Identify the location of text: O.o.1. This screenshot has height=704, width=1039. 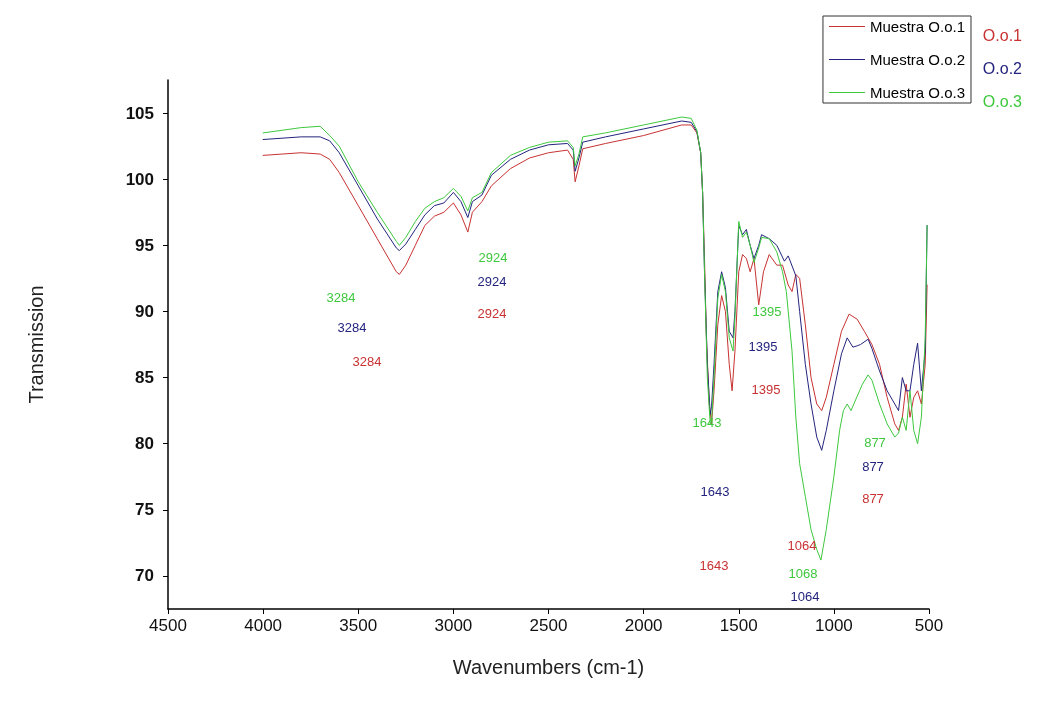
(1002, 35).